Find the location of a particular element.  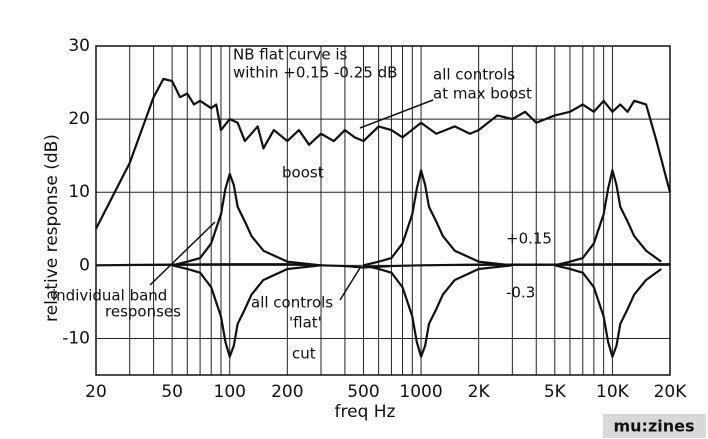

x-tick-label: 20K is located at coordinates (671, 392).